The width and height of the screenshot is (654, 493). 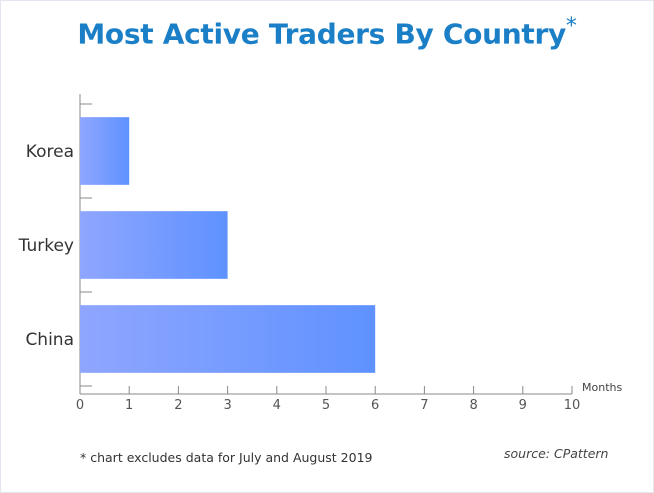 What do you see at coordinates (80, 405) in the screenshot?
I see `x-tick-label: 0` at bounding box center [80, 405].